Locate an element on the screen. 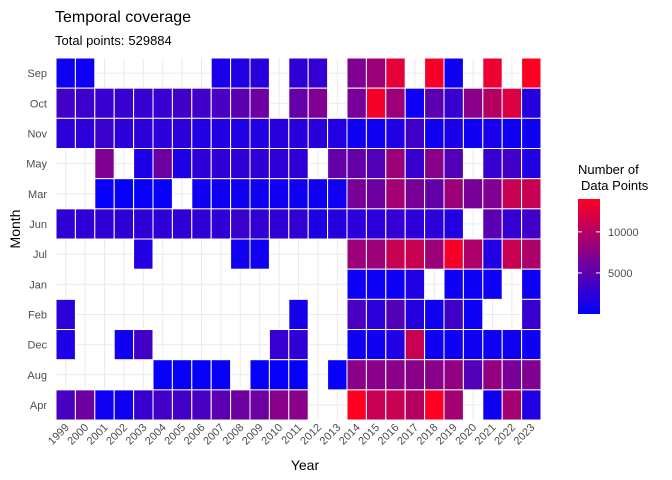  total-points-value: 529884 is located at coordinates (149, 40).